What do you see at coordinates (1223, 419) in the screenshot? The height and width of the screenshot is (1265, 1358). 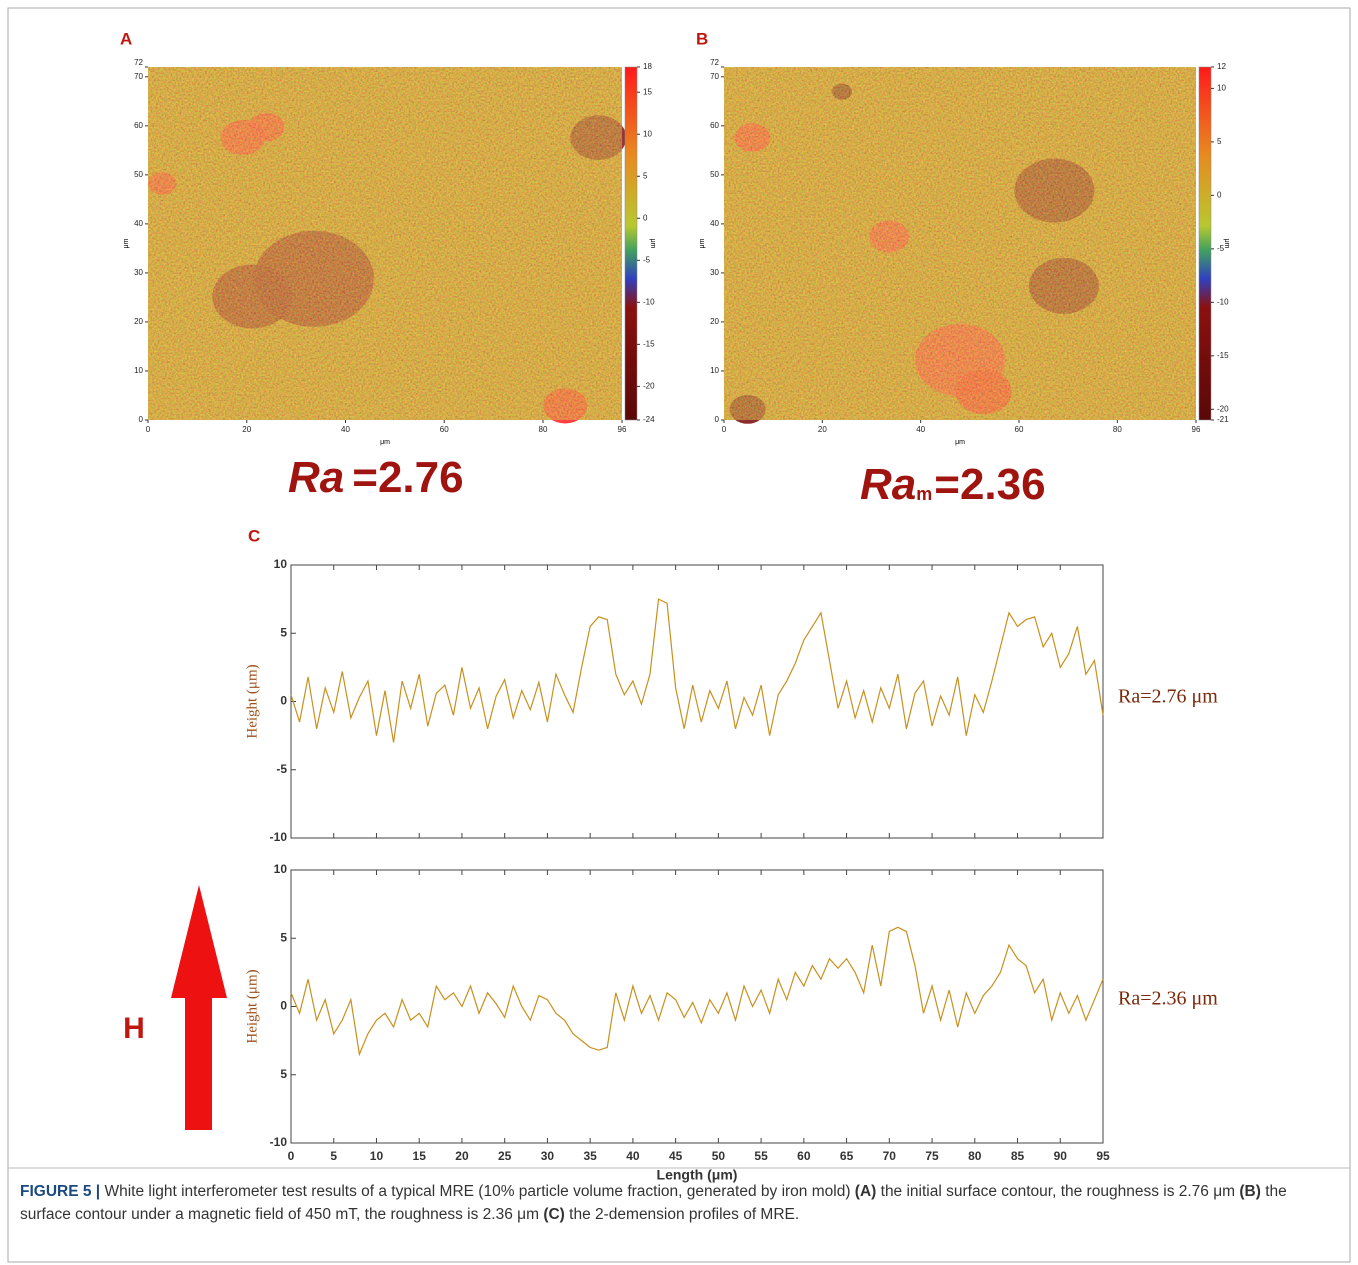 I see `colorbar-tick-label: -21` at bounding box center [1223, 419].